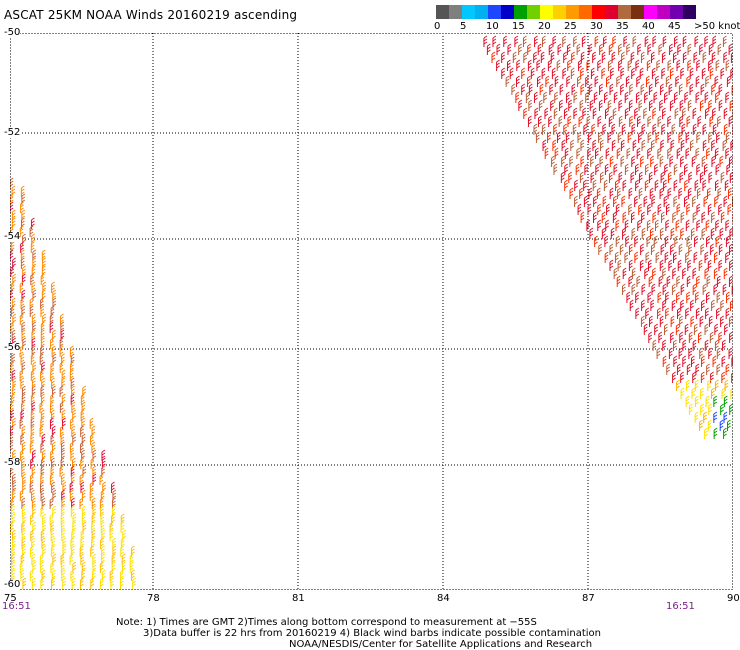  I want to click on colorbar-tick-label: 30, so click(596, 26).